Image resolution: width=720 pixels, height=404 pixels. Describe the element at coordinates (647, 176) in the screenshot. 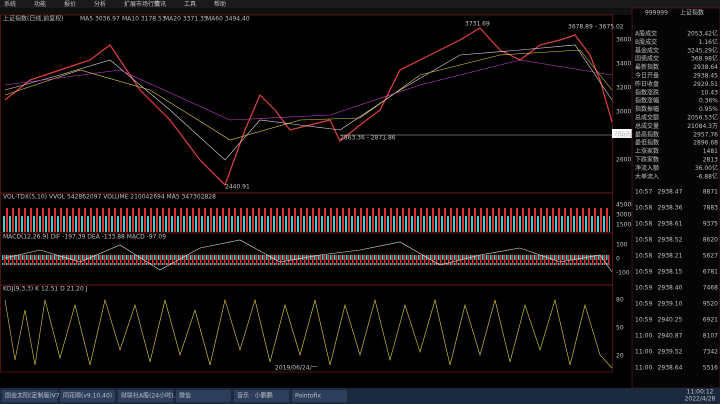

I see `quote-label: 大单流入` at that location.